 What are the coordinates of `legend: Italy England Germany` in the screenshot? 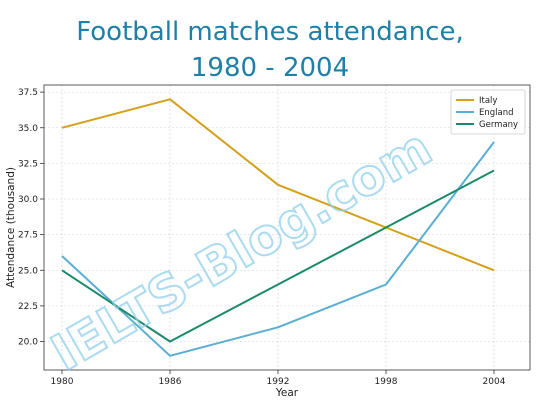 It's located at (488, 112).